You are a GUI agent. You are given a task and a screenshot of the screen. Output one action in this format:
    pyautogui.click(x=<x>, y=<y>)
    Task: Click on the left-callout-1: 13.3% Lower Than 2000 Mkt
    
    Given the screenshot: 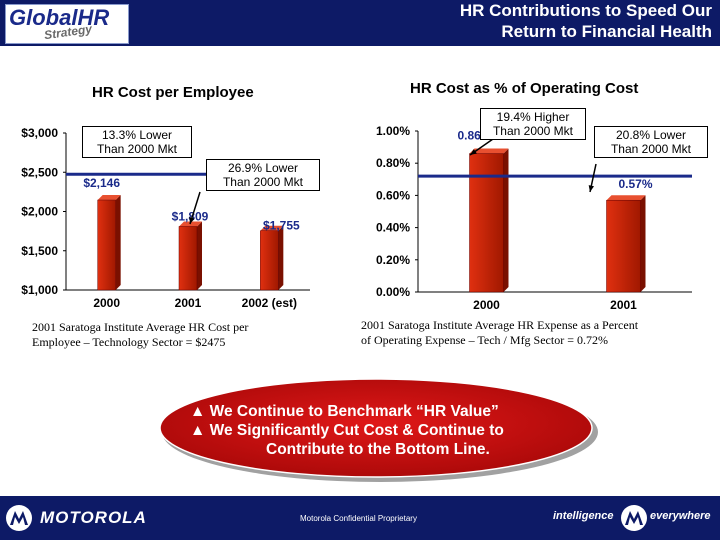 What is the action you would take?
    pyautogui.click(x=137, y=142)
    